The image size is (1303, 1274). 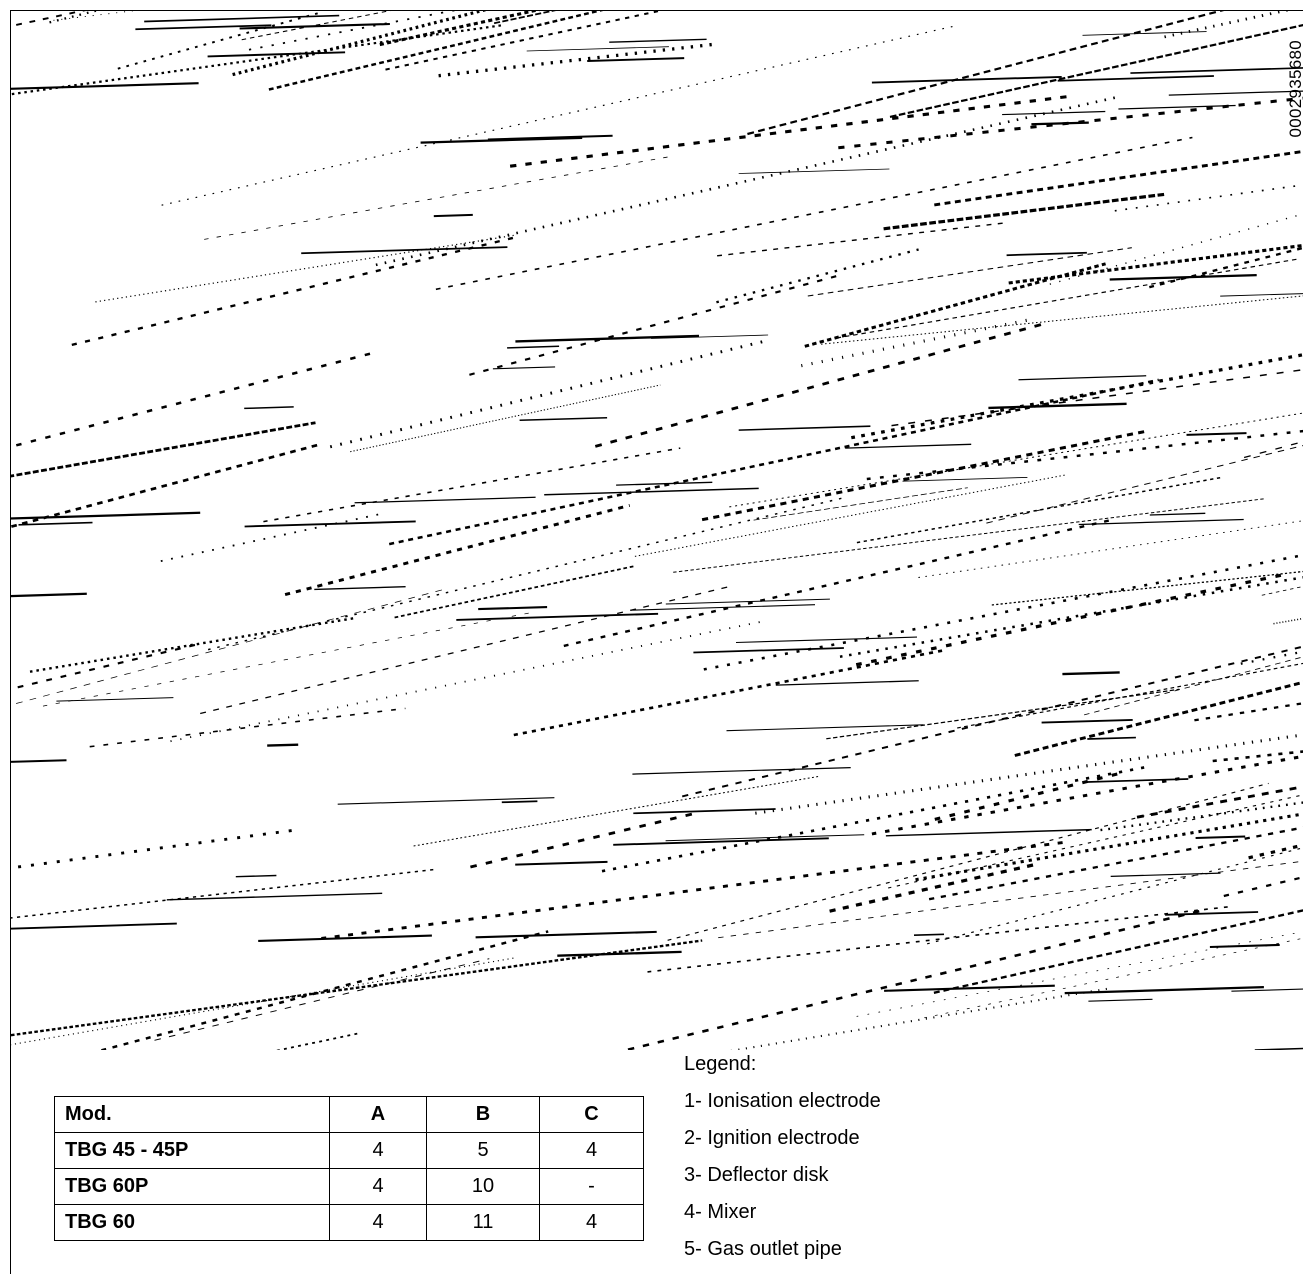 I want to click on table-cell: 11, so click(x=483, y=1222).